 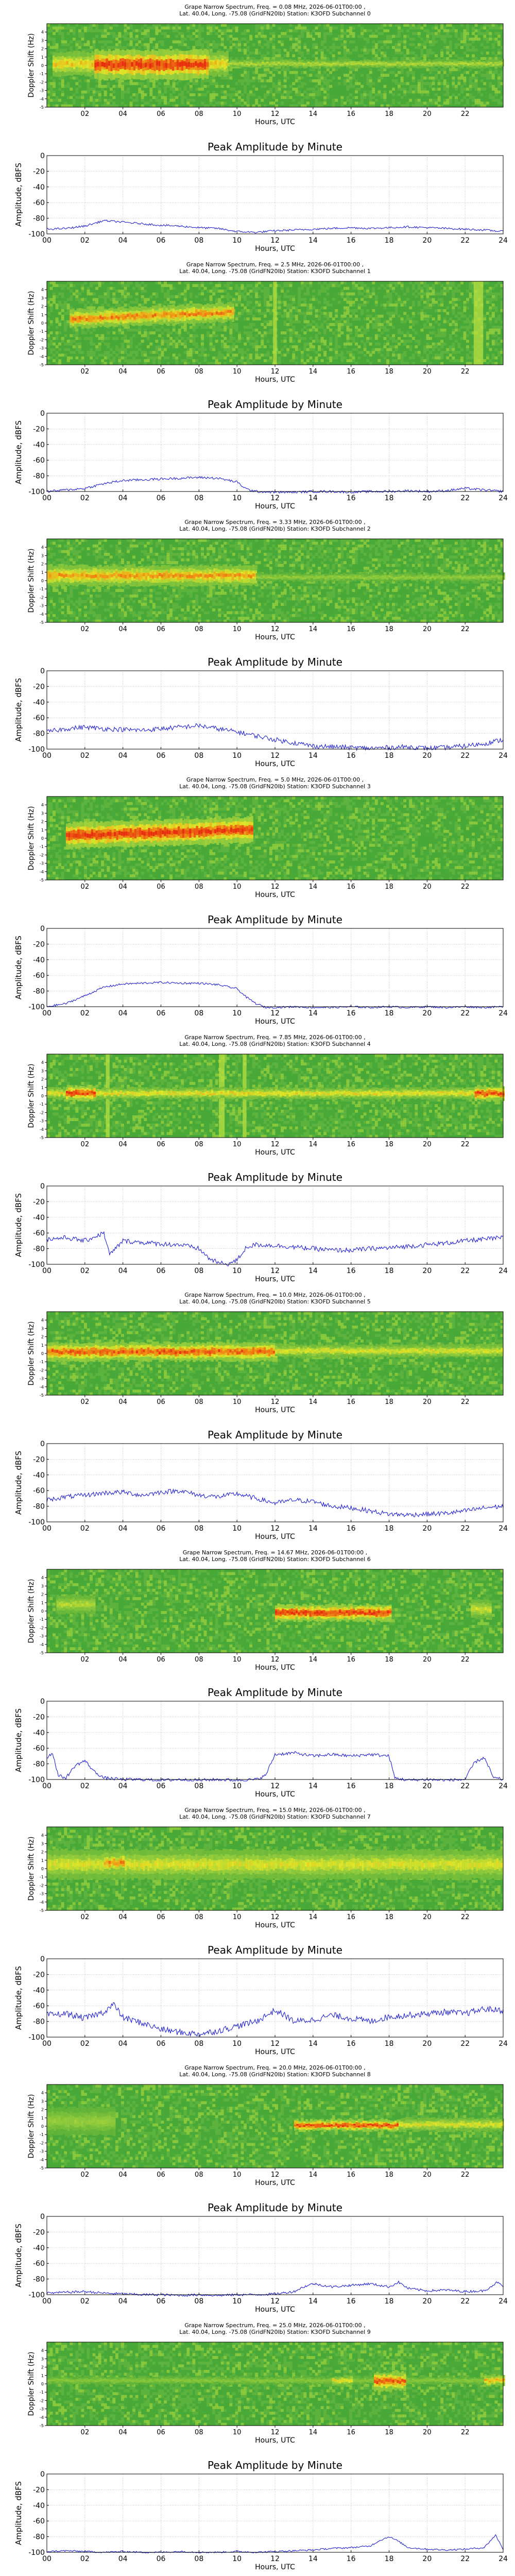 What do you see at coordinates (428, 114) in the screenshot?
I see `spectrogram-xtick-label: 20` at bounding box center [428, 114].